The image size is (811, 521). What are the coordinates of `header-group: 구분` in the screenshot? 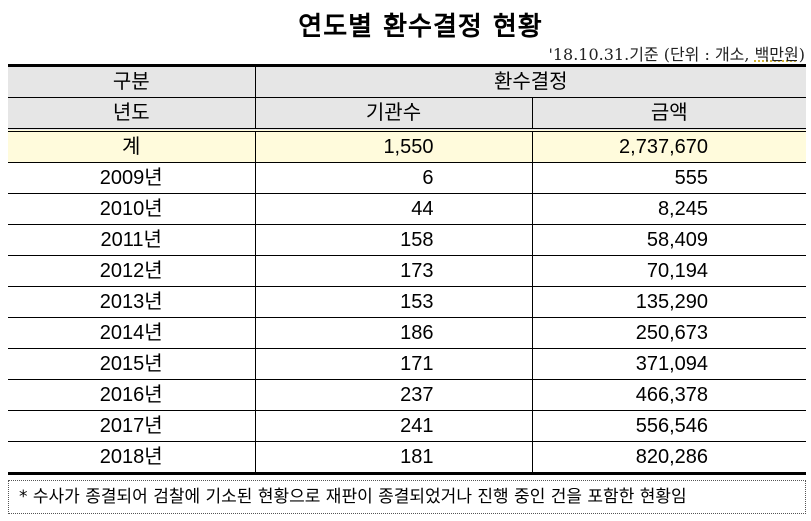 It's located at (132, 81).